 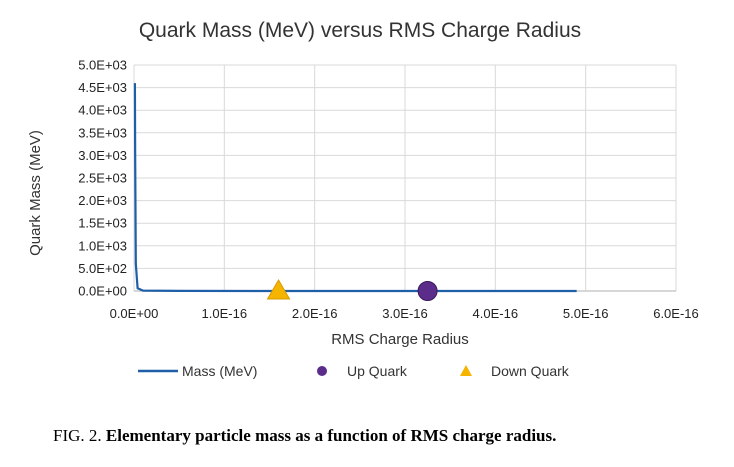 What do you see at coordinates (322, 371) in the screenshot?
I see `legend-swatch-up-quark` at bounding box center [322, 371].